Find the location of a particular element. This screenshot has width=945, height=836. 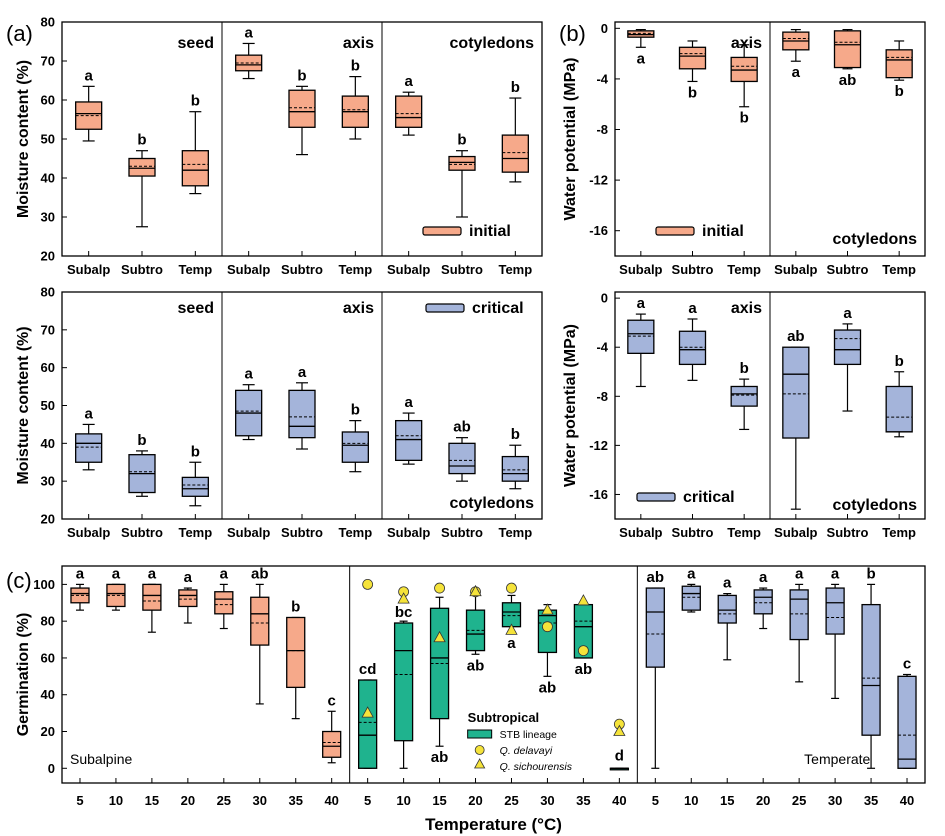

y-tick-label: 50 is located at coordinates (48, 405).